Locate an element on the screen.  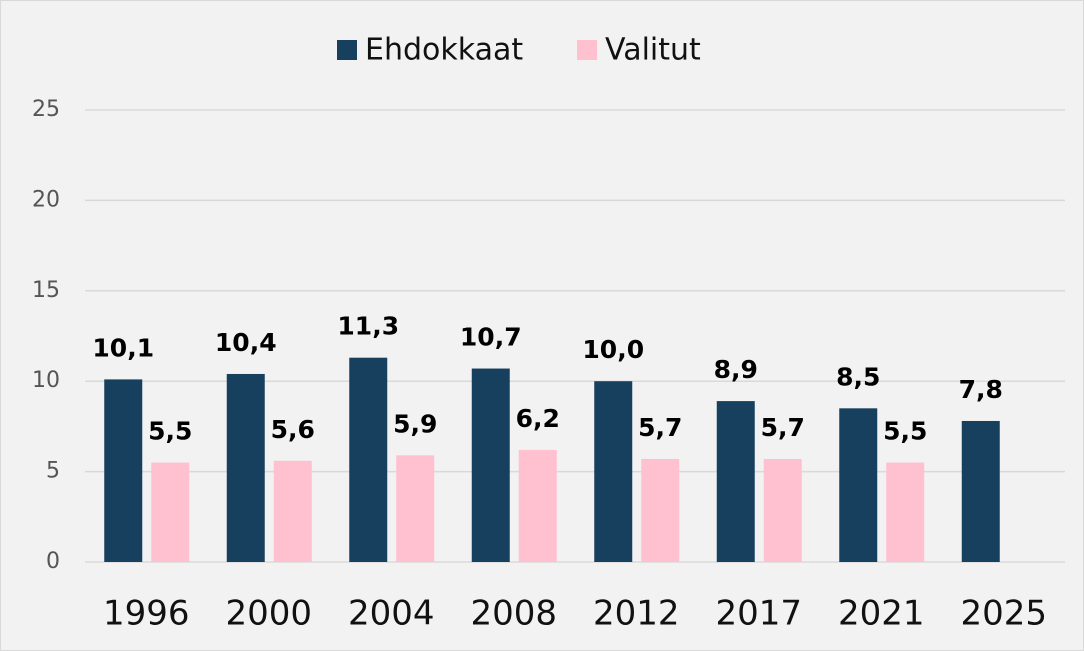
y-tick-label: 15 is located at coordinates (46, 290).